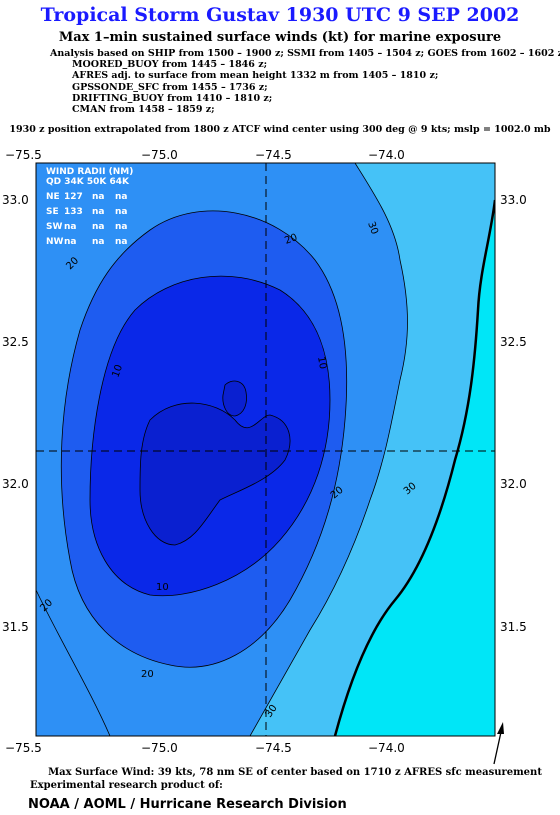 Image resolution: width=560 pixels, height=815 pixels. I want to click on wind-radii-34k: 133, so click(73, 212).